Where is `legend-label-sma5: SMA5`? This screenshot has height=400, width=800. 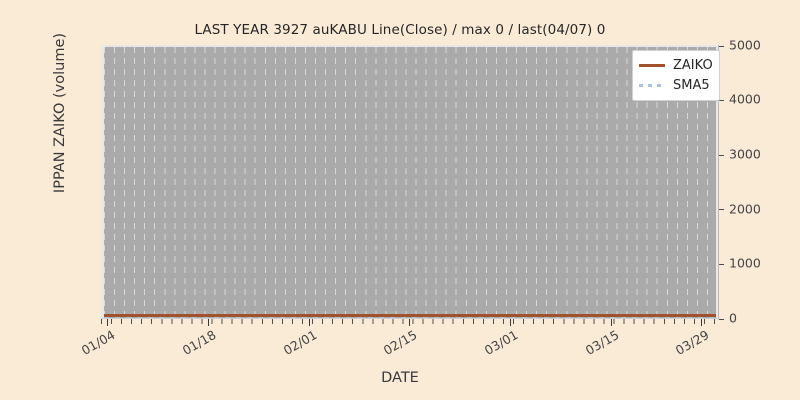 legend-label-sma5: SMA5 is located at coordinates (691, 85).